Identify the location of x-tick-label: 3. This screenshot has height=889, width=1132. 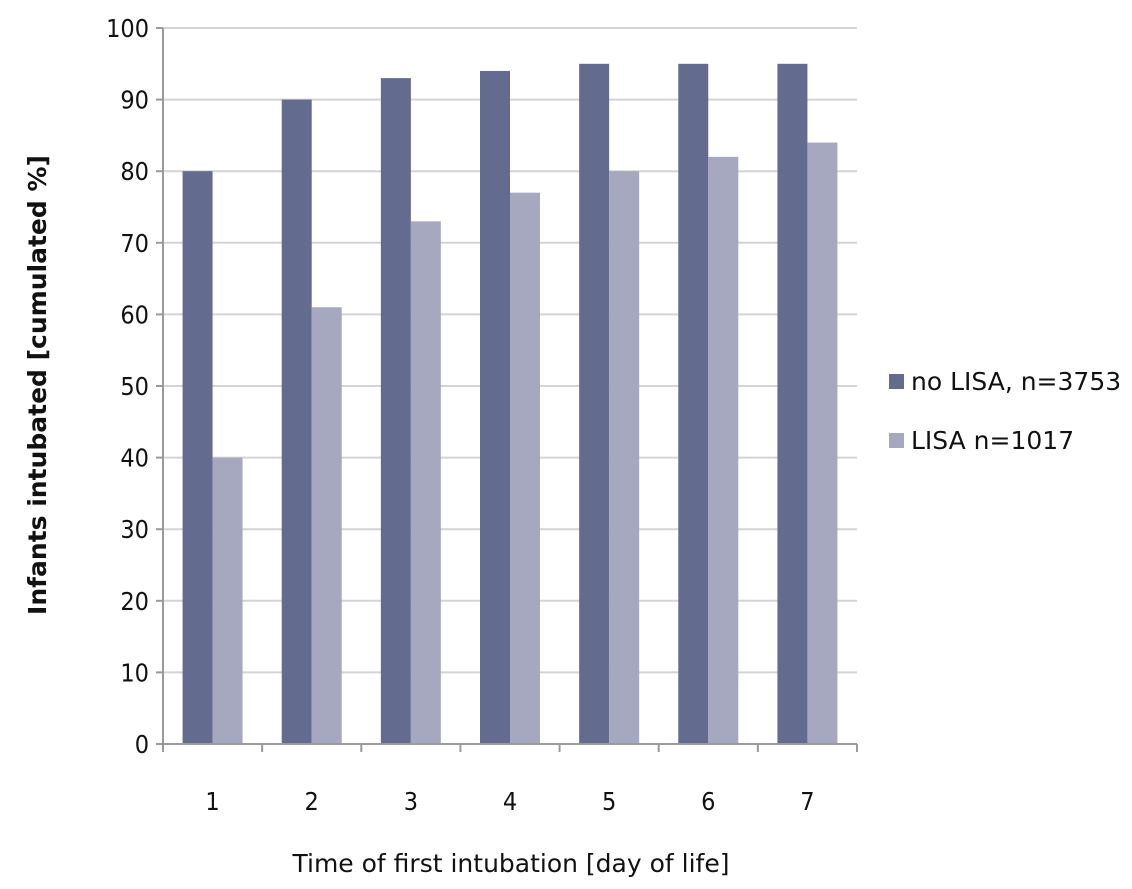
(411, 801).